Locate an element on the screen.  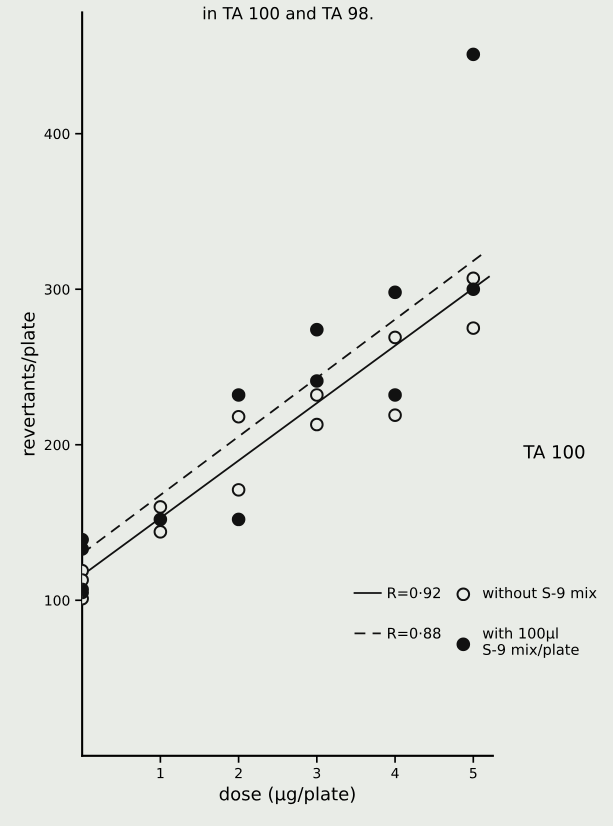
x-tick-label: 2 is located at coordinates (238, 773).